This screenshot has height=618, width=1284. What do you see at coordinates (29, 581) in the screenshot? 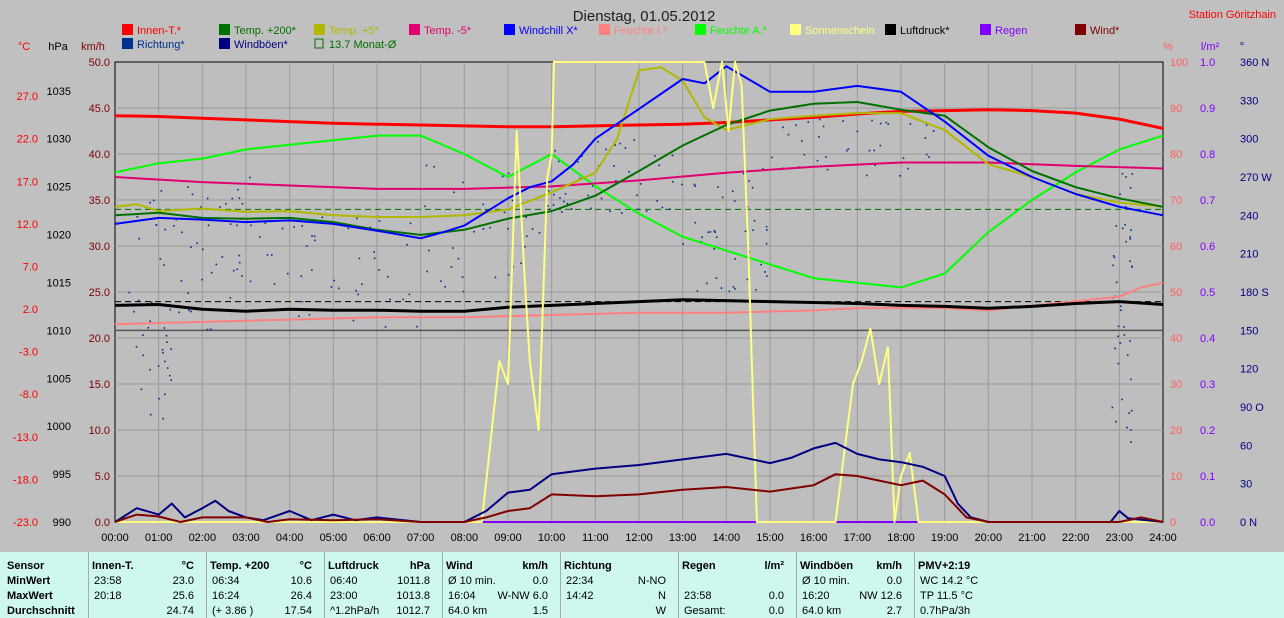
I see `table-row-label: MinWert` at bounding box center [29, 581].